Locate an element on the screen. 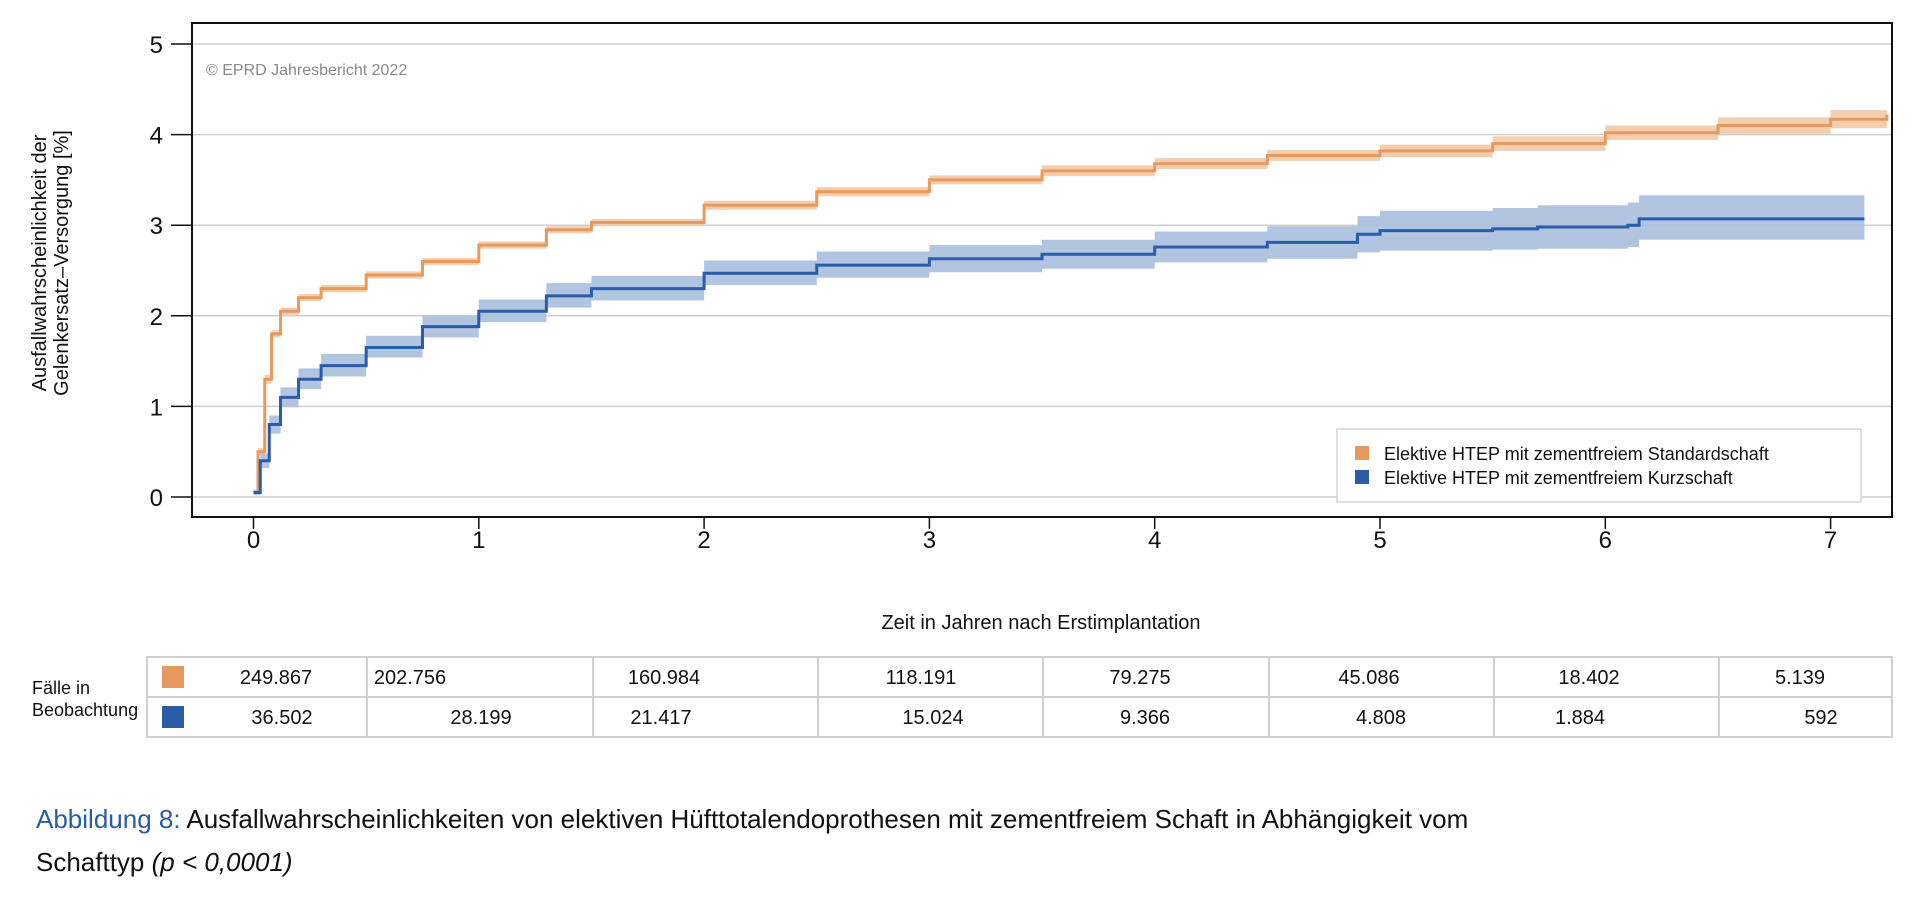 This screenshot has height=912, width=1920. table-cell: 28.199 is located at coordinates (480, 718).